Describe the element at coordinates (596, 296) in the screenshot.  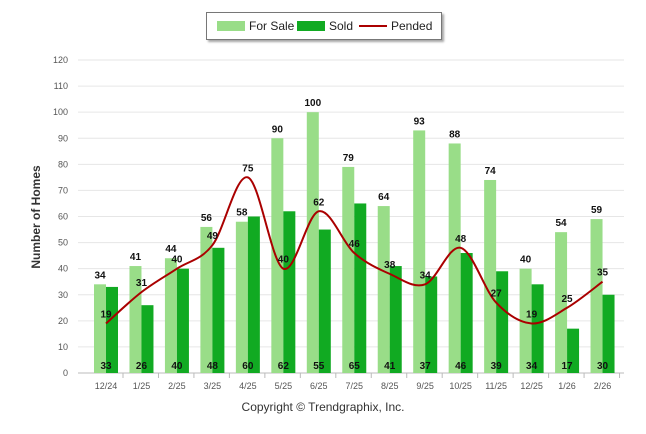
I see `bar-for-sale-2/26` at that location.